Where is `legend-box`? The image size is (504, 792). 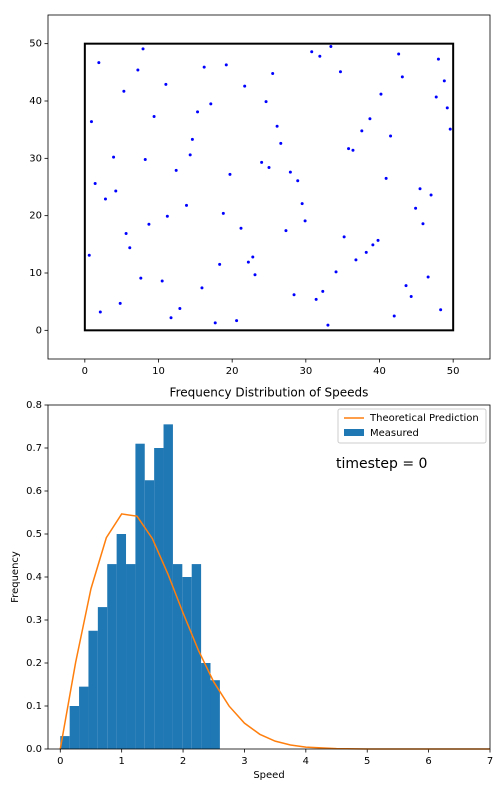 legend-box is located at coordinates (412, 426).